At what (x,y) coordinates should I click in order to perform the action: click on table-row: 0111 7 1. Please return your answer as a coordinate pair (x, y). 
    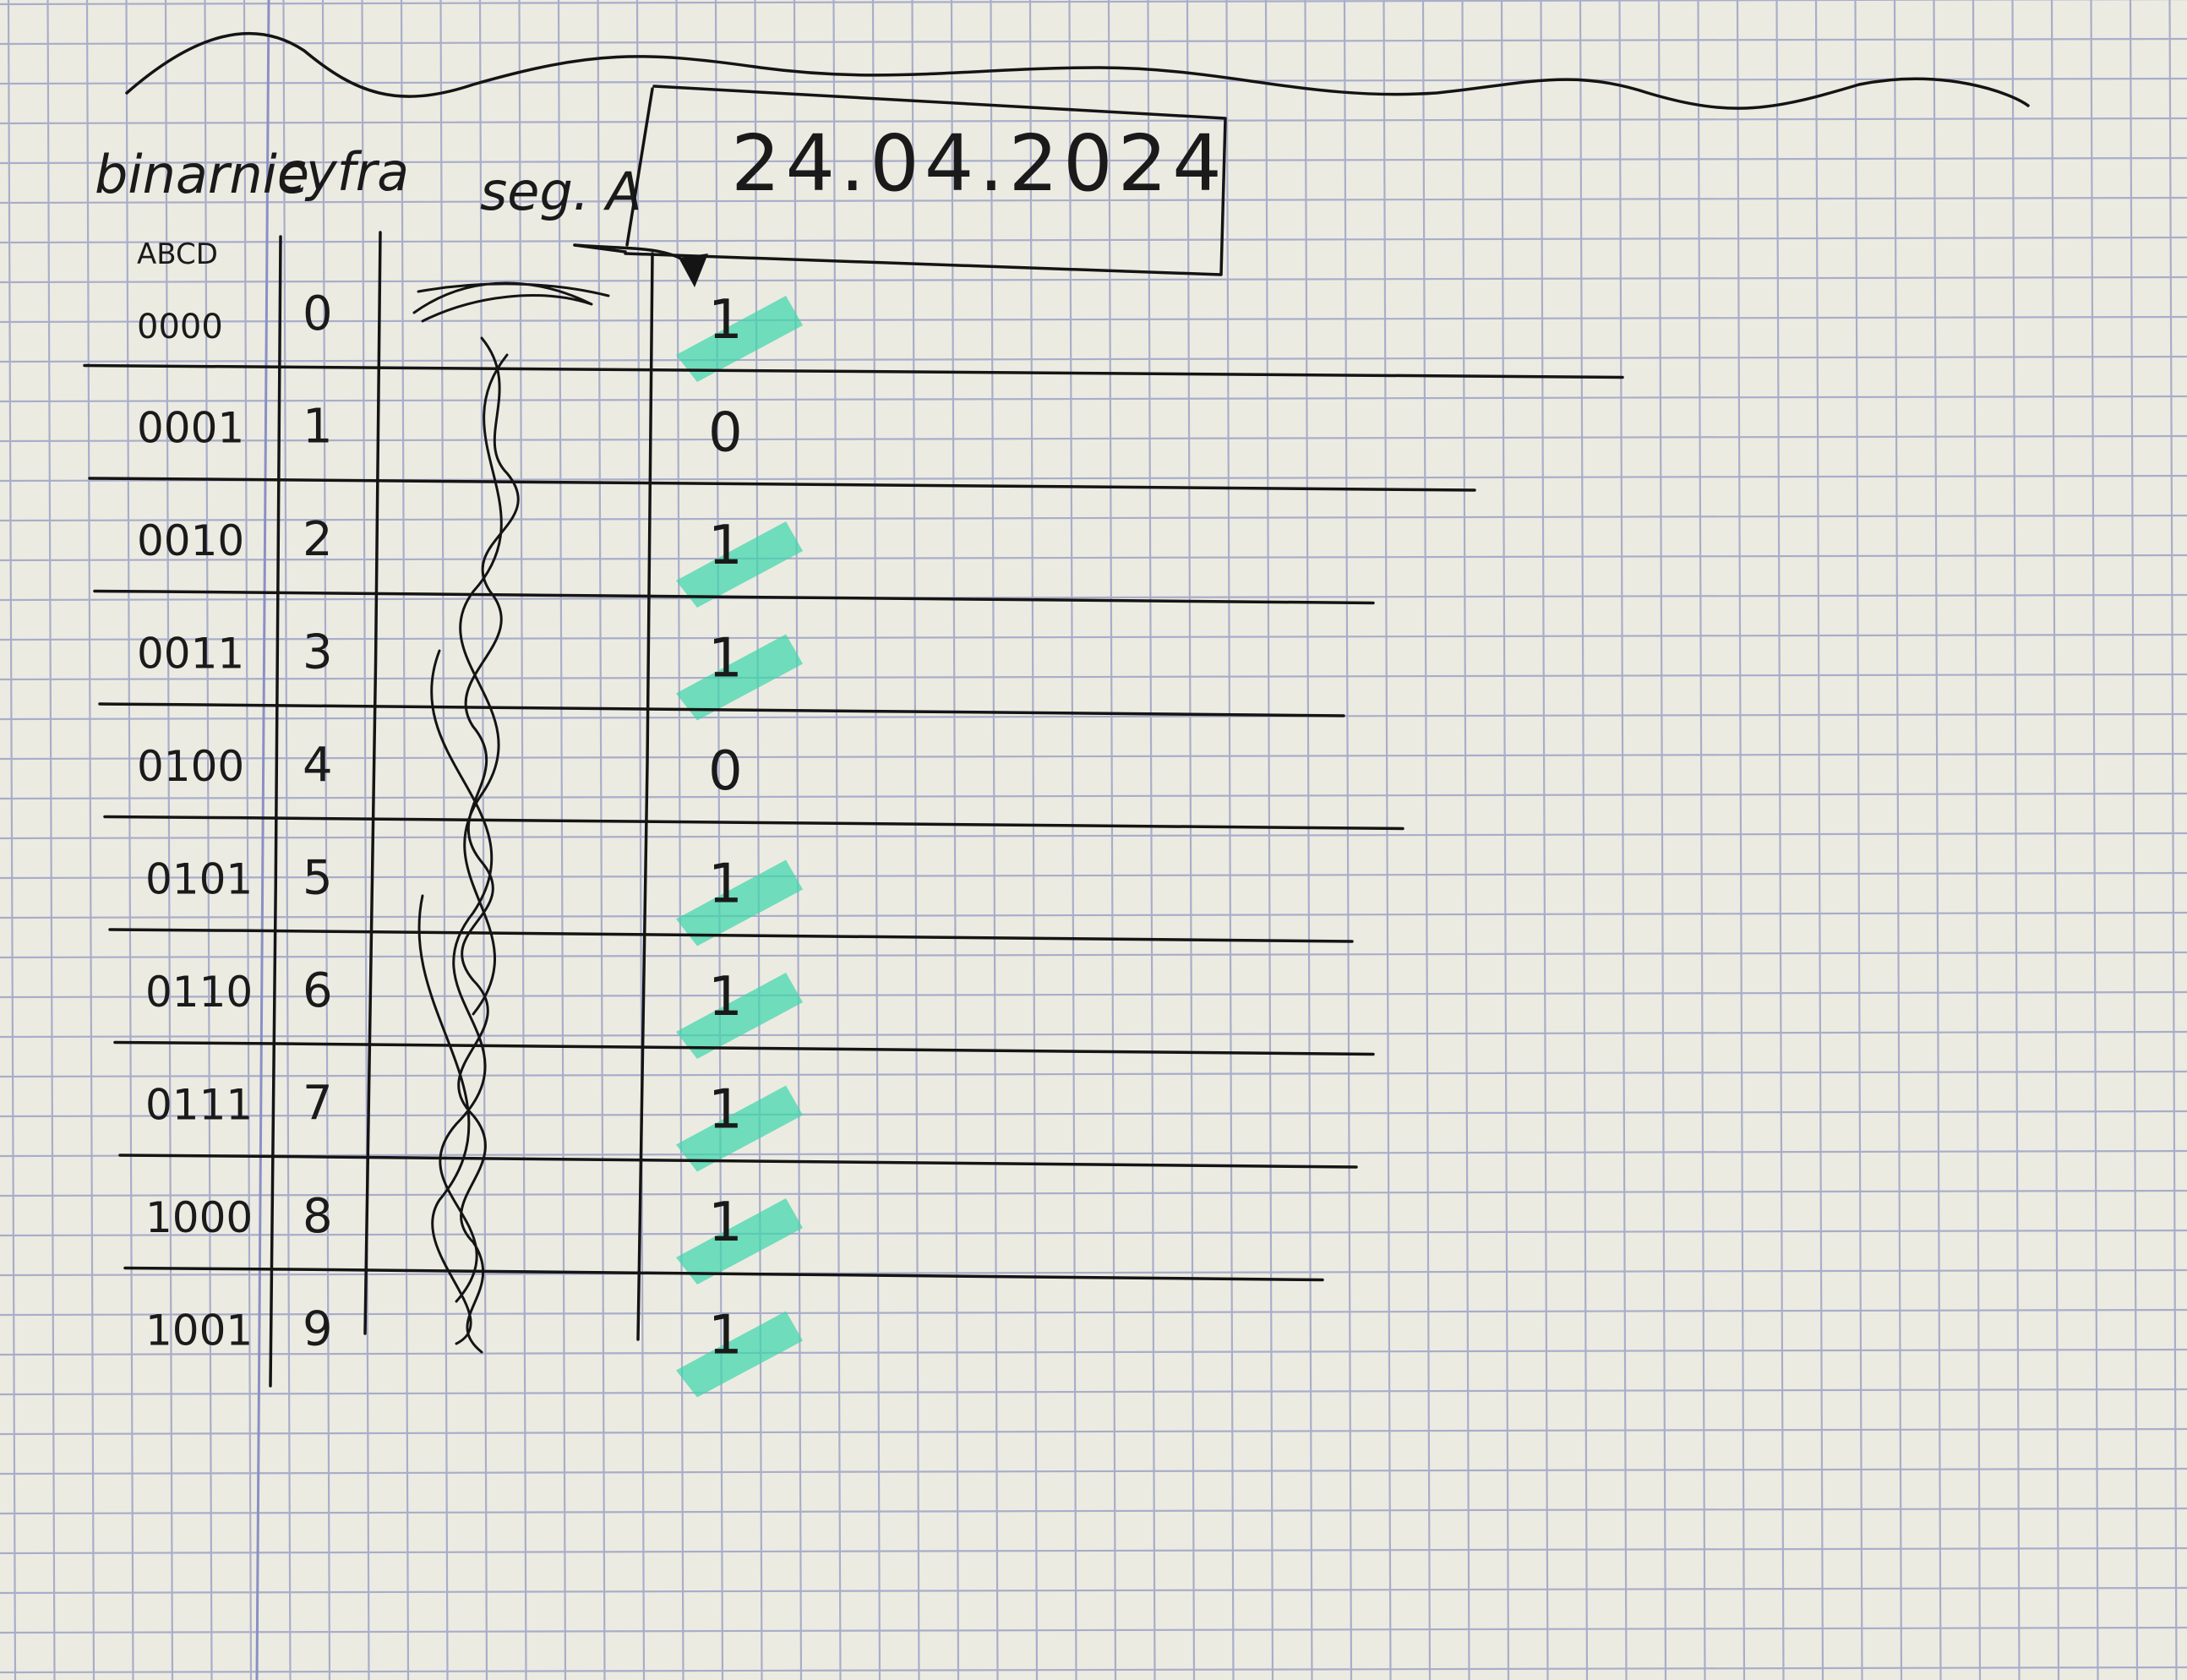
    Looking at the image, I should click on (738, 1124).